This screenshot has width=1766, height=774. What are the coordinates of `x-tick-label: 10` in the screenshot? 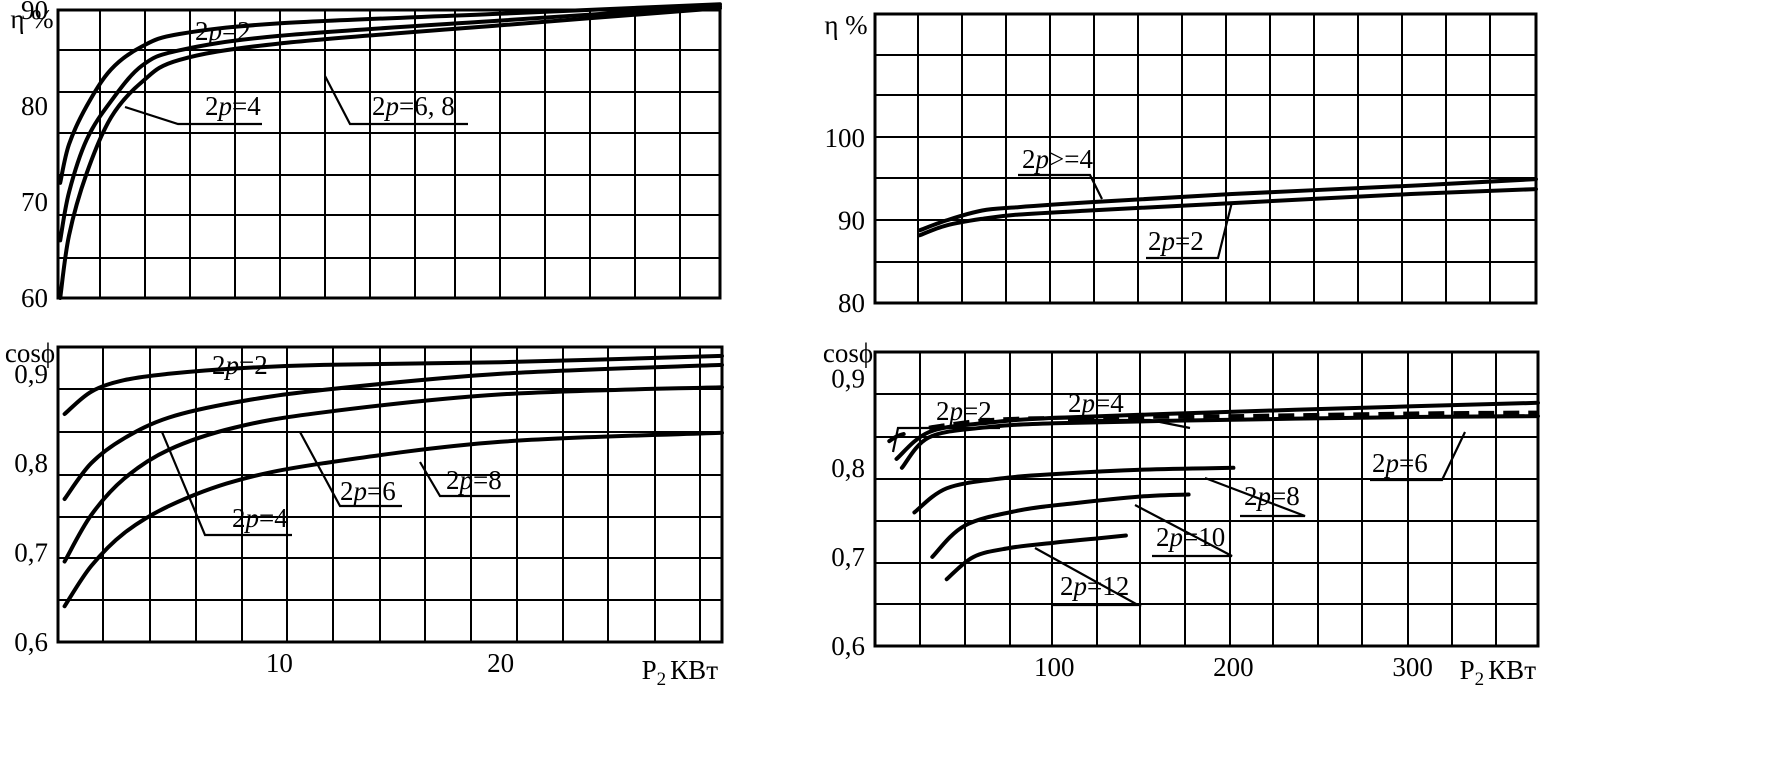 It's located at (279, 663).